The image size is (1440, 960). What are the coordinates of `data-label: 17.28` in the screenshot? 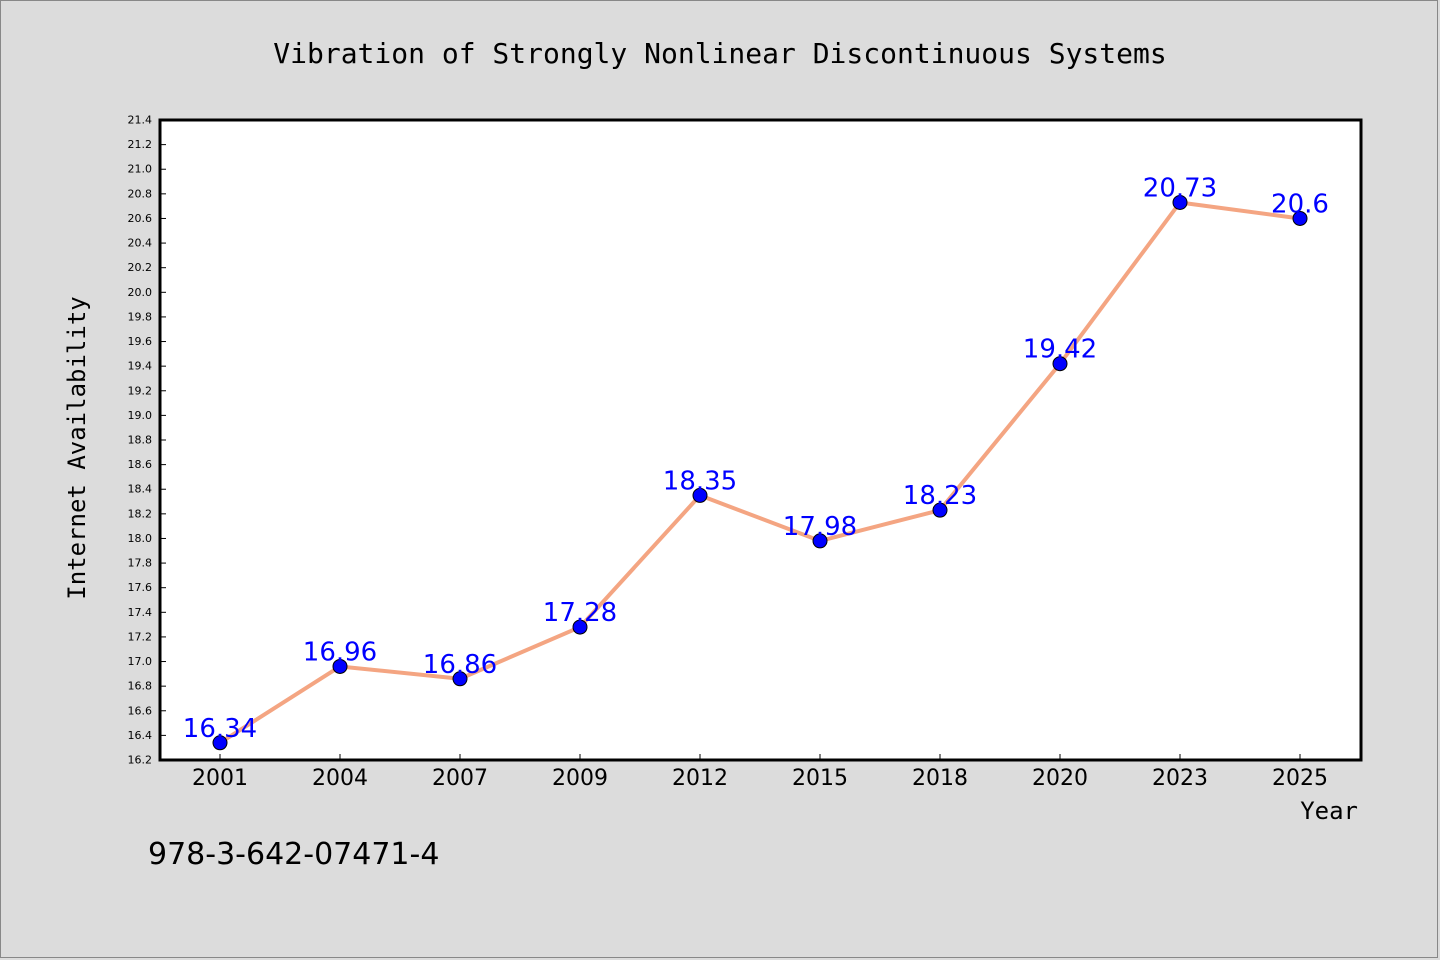 It's located at (580, 613).